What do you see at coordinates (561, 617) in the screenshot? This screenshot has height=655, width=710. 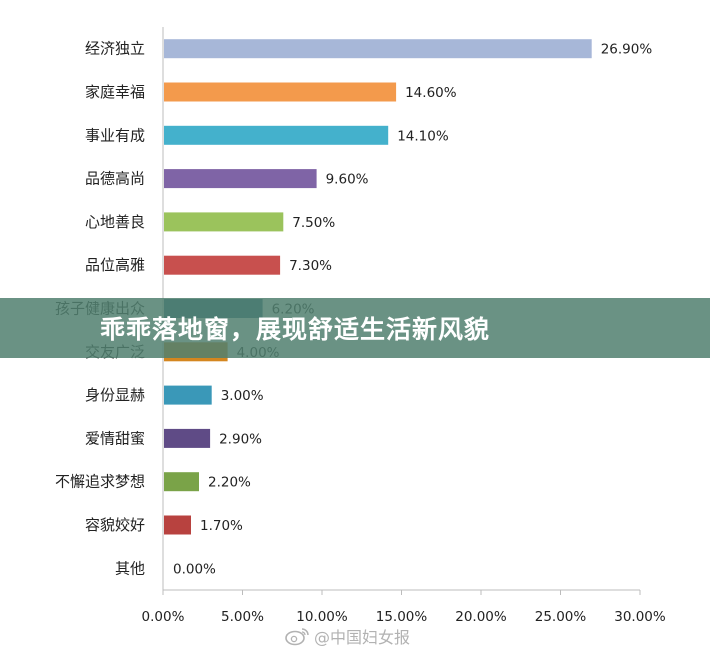 I see `x-tick-label: 25.00%` at bounding box center [561, 617].